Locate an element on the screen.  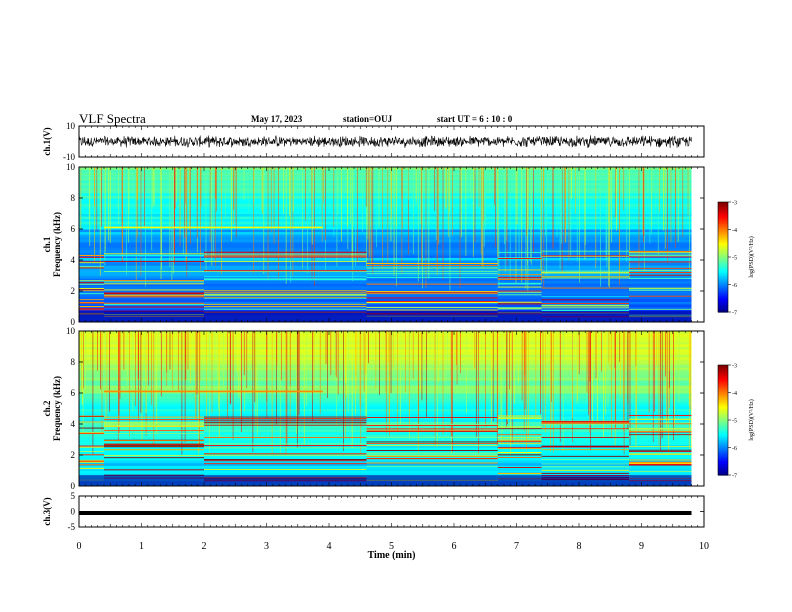
cb1-tick-label: -6 is located at coordinates (734, 286).